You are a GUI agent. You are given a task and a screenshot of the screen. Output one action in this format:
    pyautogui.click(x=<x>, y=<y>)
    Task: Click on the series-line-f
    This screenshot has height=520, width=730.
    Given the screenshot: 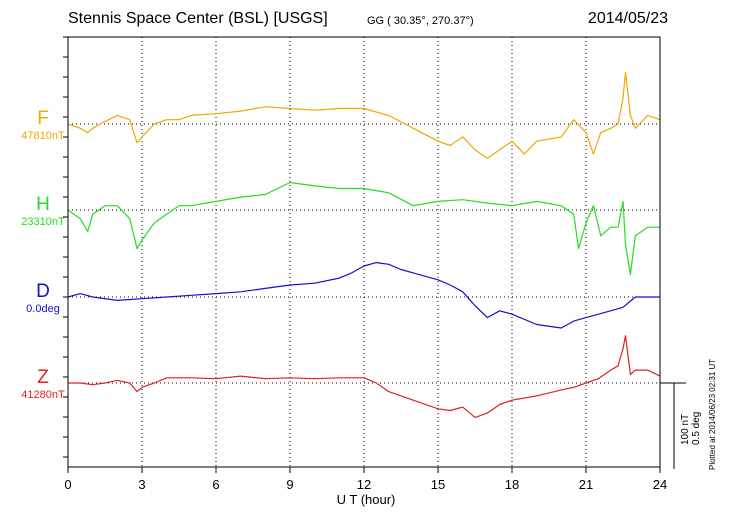 What is the action you would take?
    pyautogui.click(x=364, y=115)
    